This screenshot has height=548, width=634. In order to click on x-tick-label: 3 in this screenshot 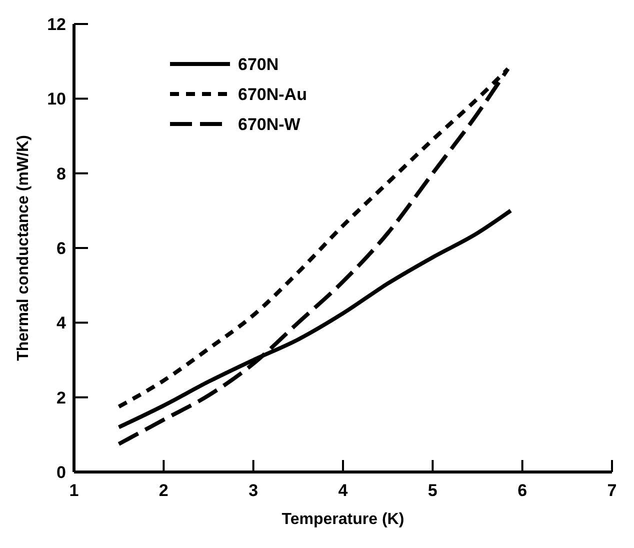, I will do `click(253, 490)`.